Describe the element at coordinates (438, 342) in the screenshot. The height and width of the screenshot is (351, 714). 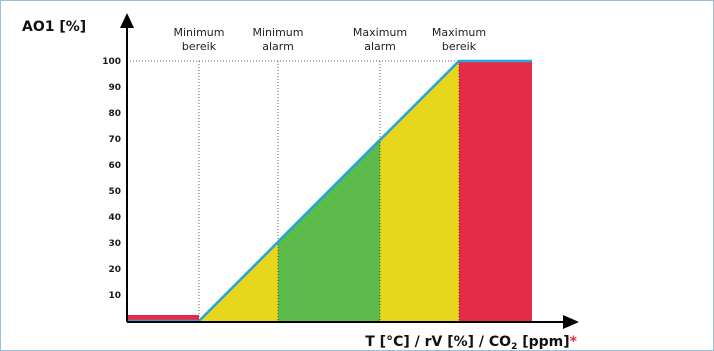
I see `x-axis-label-prefix: T [°C] / rV [%] / CO` at that location.